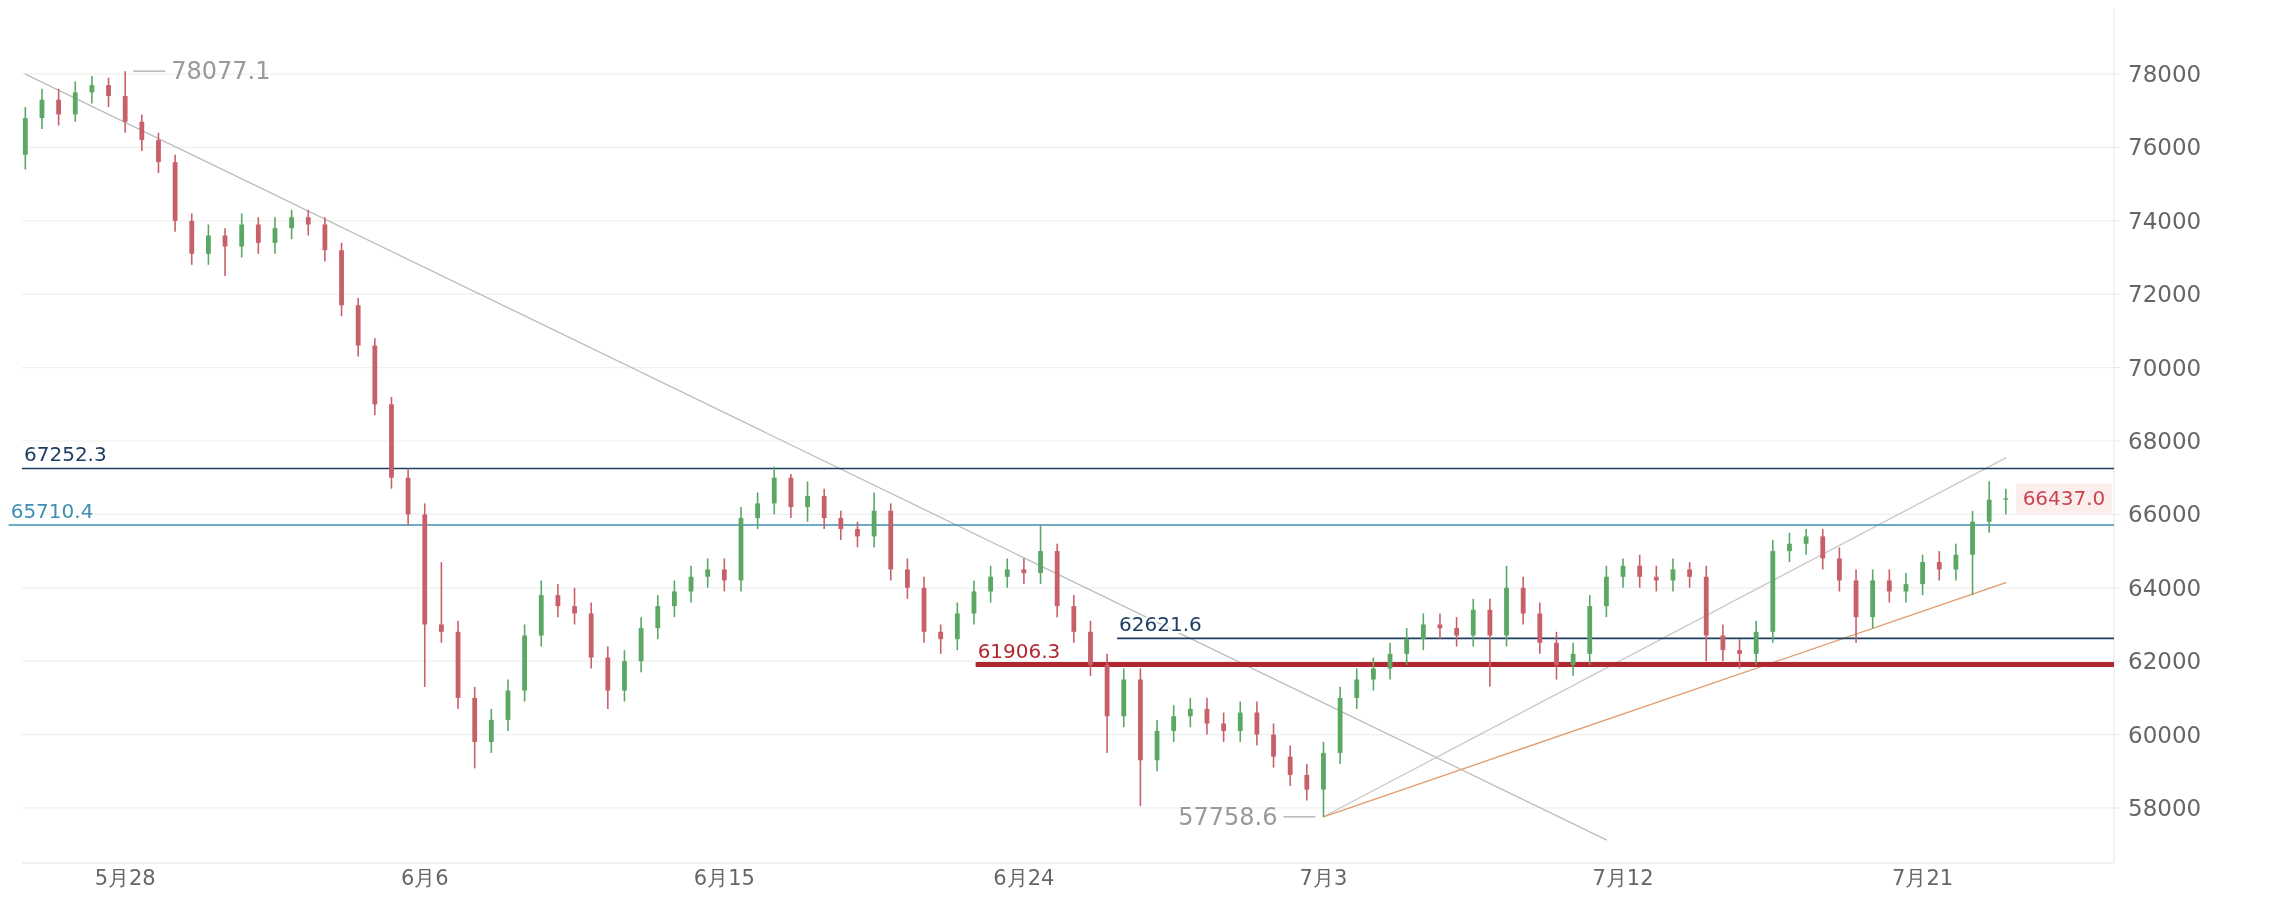  What do you see at coordinates (1024, 878) in the screenshot?
I see `x-tick-label: 6月24` at bounding box center [1024, 878].